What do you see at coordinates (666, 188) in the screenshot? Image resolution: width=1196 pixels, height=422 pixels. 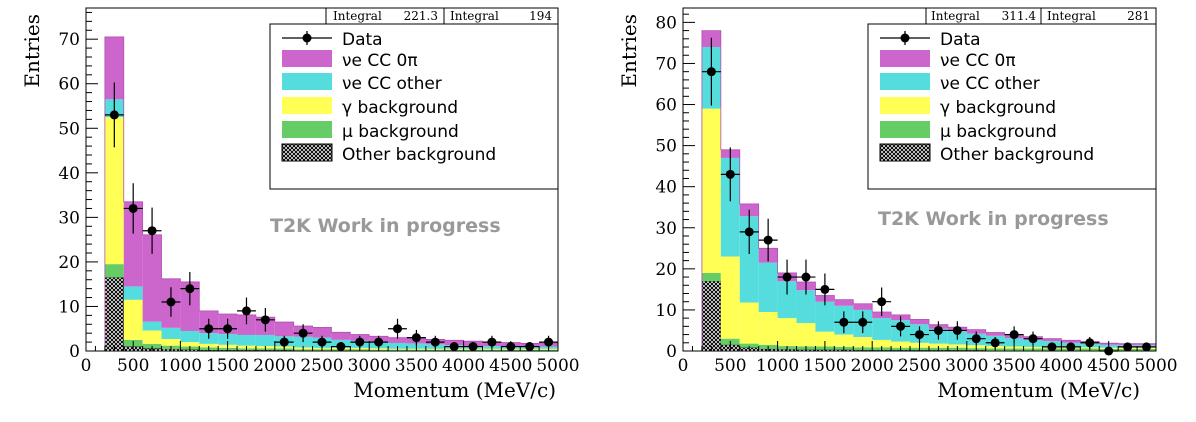 I see `y-tick-label: 40` at bounding box center [666, 188].